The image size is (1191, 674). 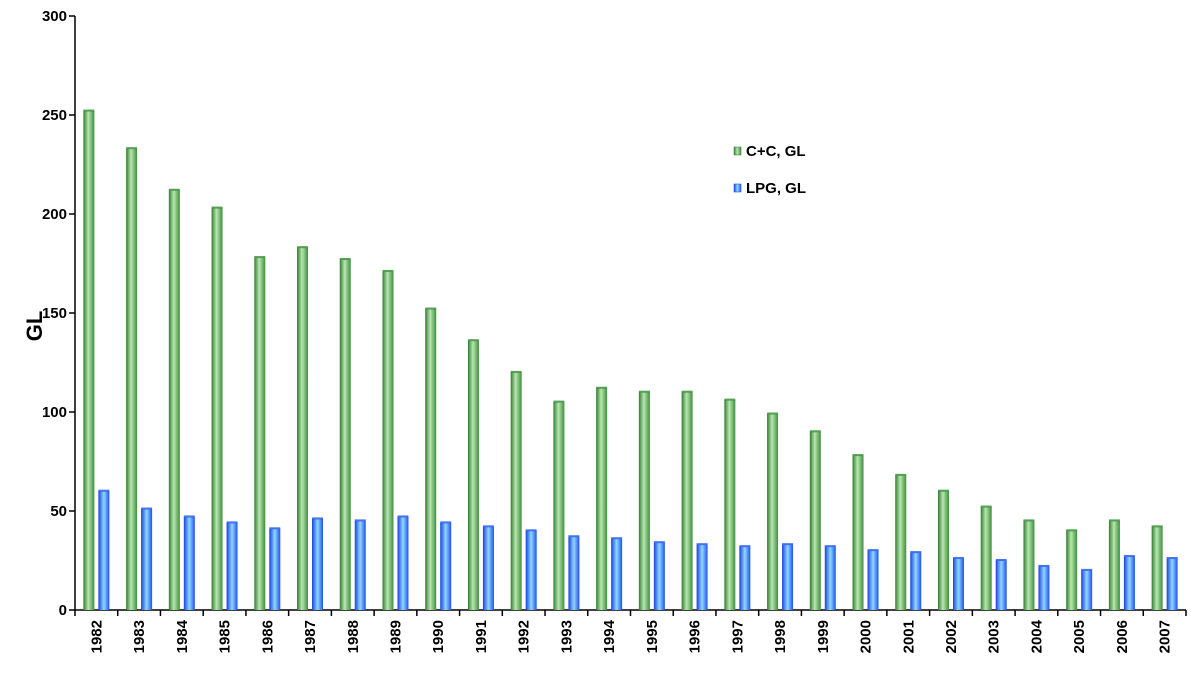 What do you see at coordinates (54, 412) in the screenshot?
I see `y-tick-label: 100` at bounding box center [54, 412].